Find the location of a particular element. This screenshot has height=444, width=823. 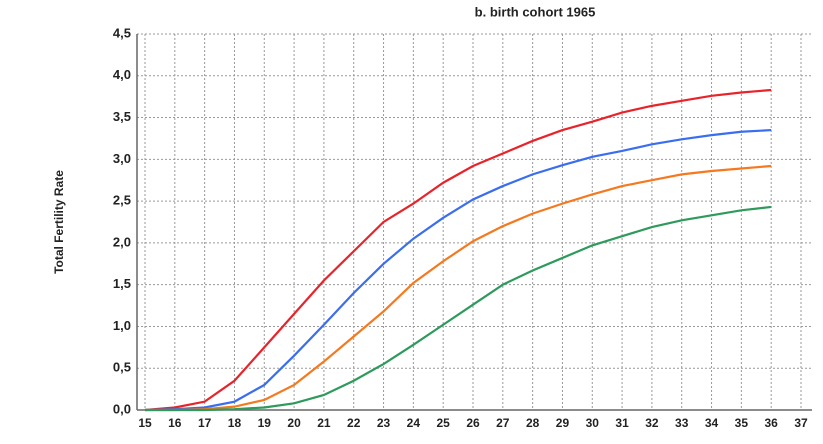

y-tick-label: 0,0 is located at coordinates (122, 408).